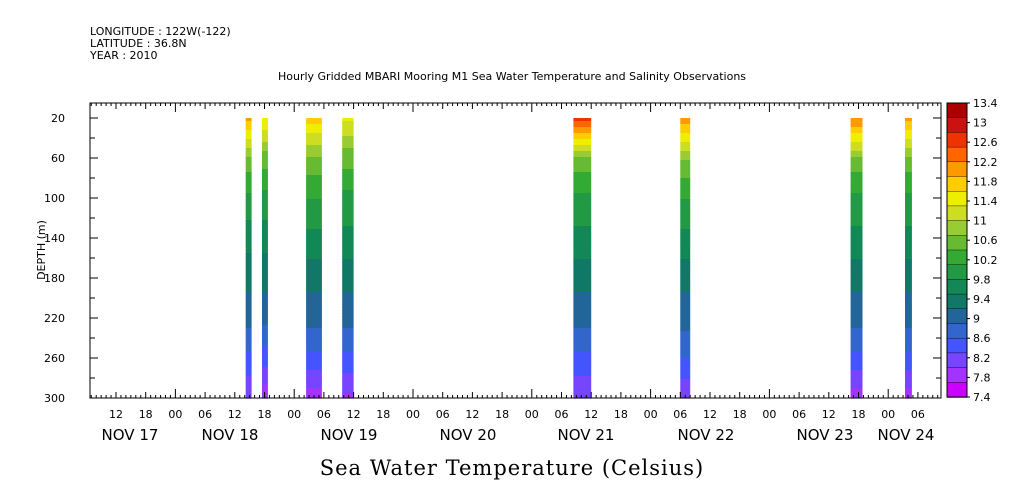  What do you see at coordinates (985, 181) in the screenshot?
I see `colorbar-label: 11.8` at bounding box center [985, 181].